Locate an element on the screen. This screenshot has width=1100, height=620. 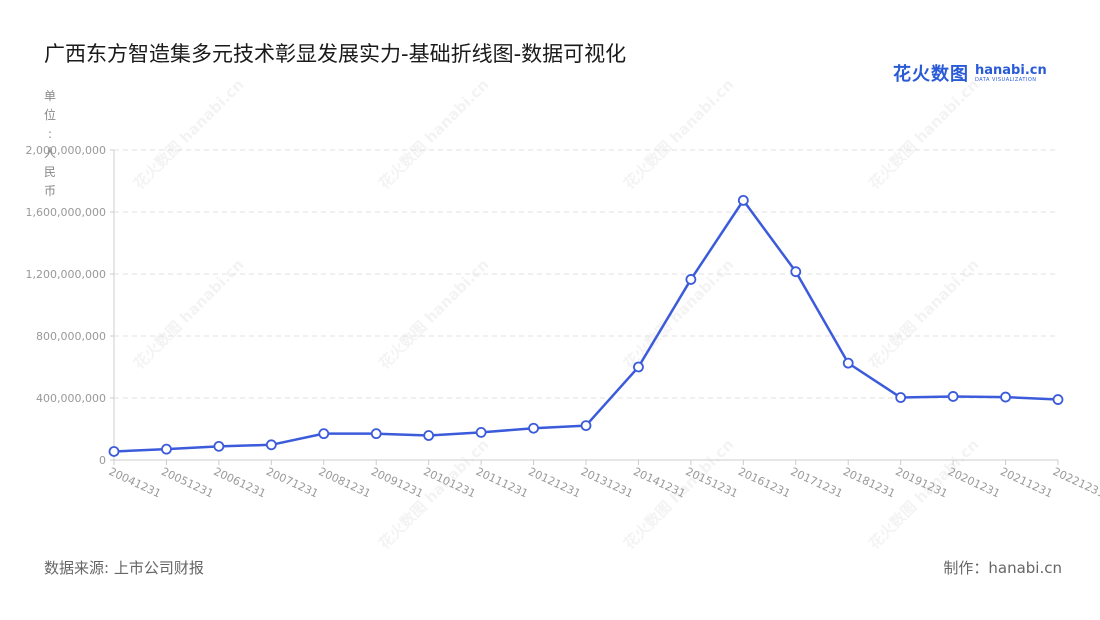
y-axis-unit-char: 人 is located at coordinates (50, 153).